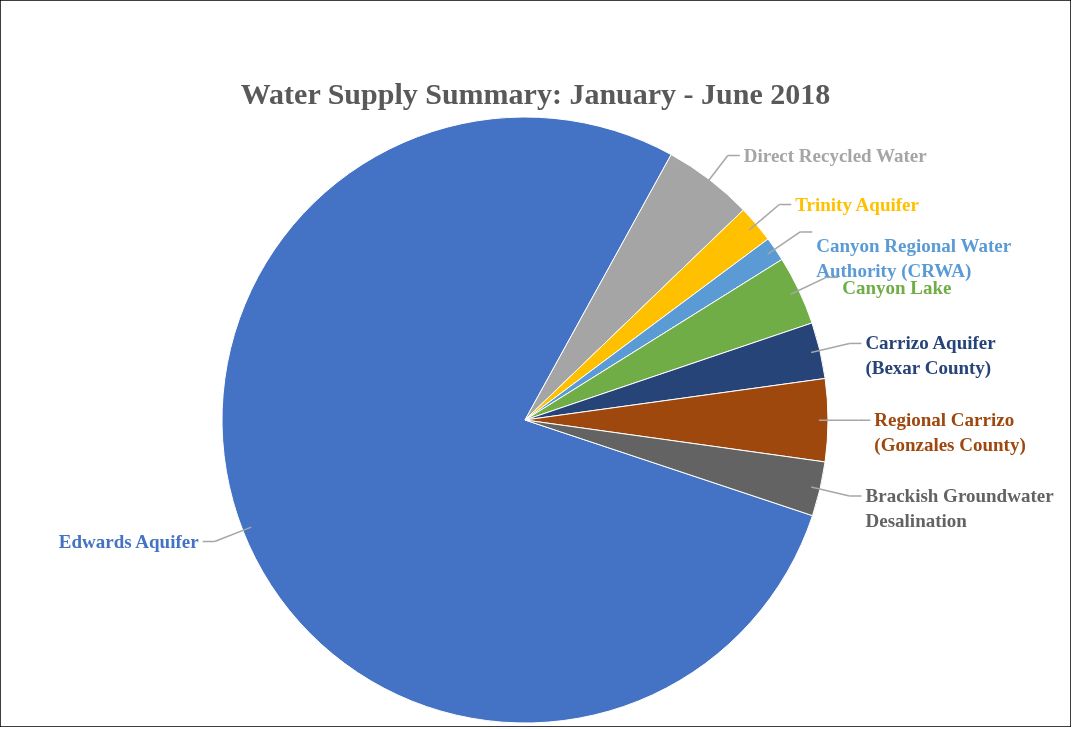 This screenshot has width=1073, height=729. What do you see at coordinates (950, 433) in the screenshot?
I see `slice-label: Regional Carrizo (Gonzales County)` at bounding box center [950, 433].